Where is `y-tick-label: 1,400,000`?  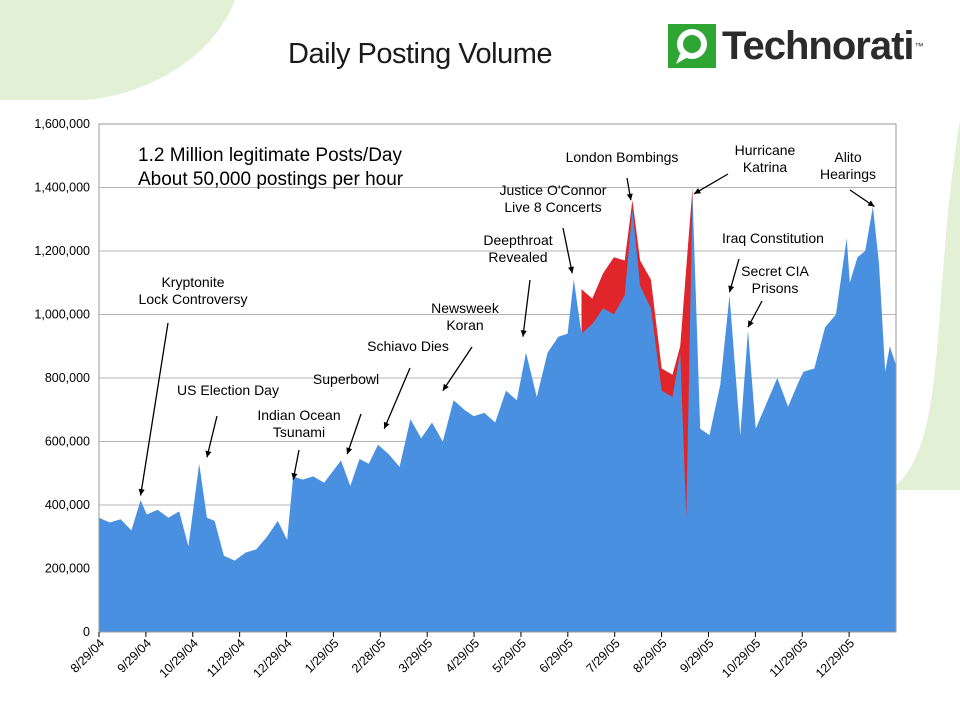
y-tick-label: 1,400,000 is located at coordinates (62, 188).